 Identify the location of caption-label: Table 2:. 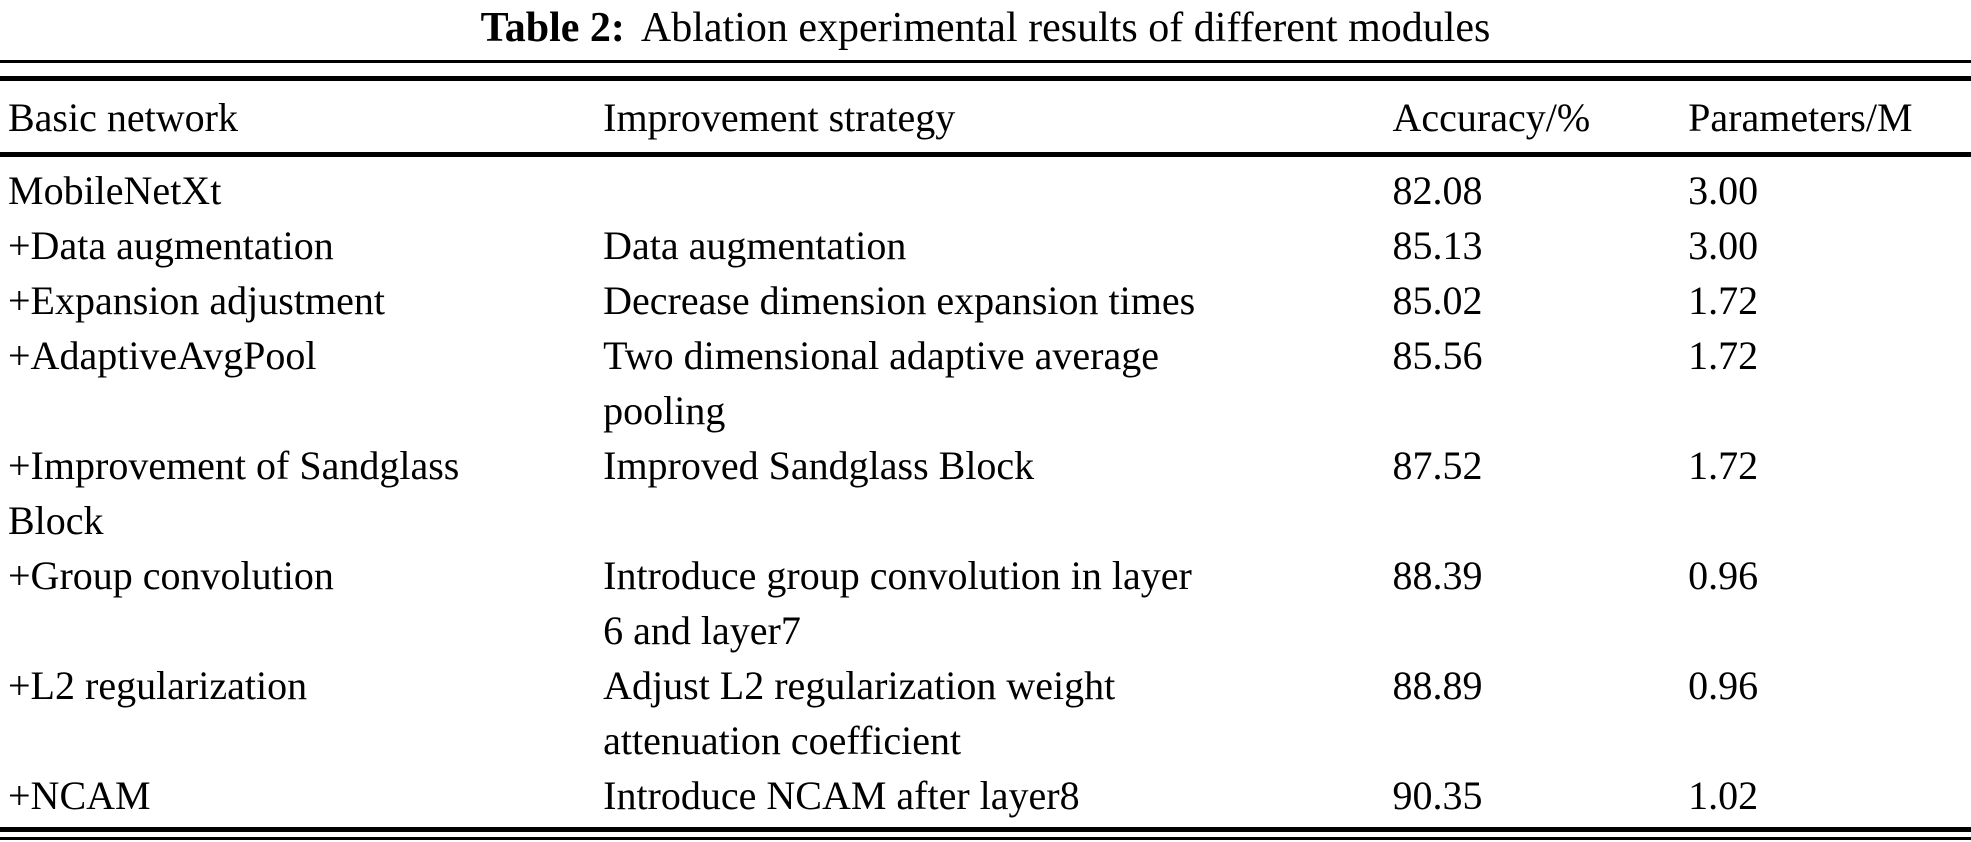
(552, 28).